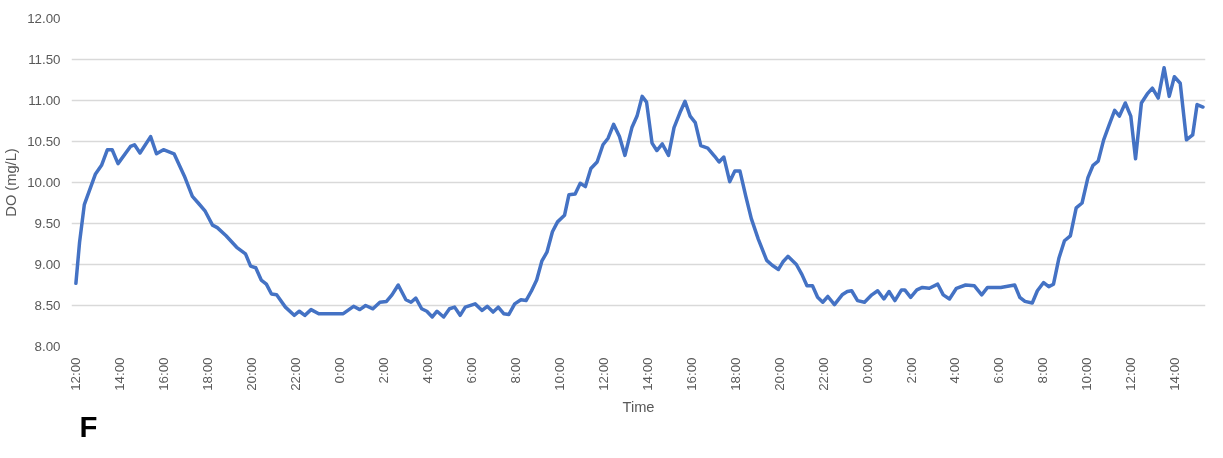 The height and width of the screenshot is (458, 1223). I want to click on y-tick-label: 12.00, so click(44, 18).